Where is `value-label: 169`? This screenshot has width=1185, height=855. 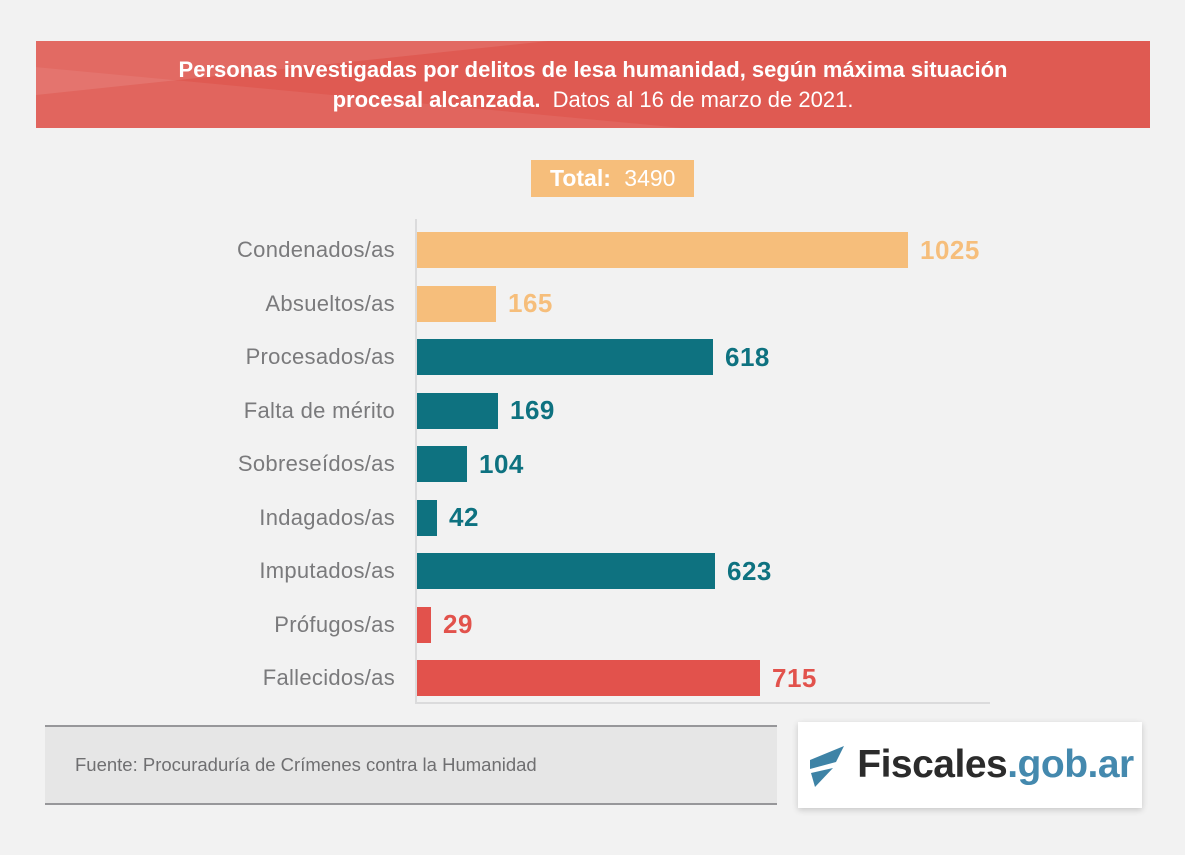
value-label: 169 is located at coordinates (532, 410).